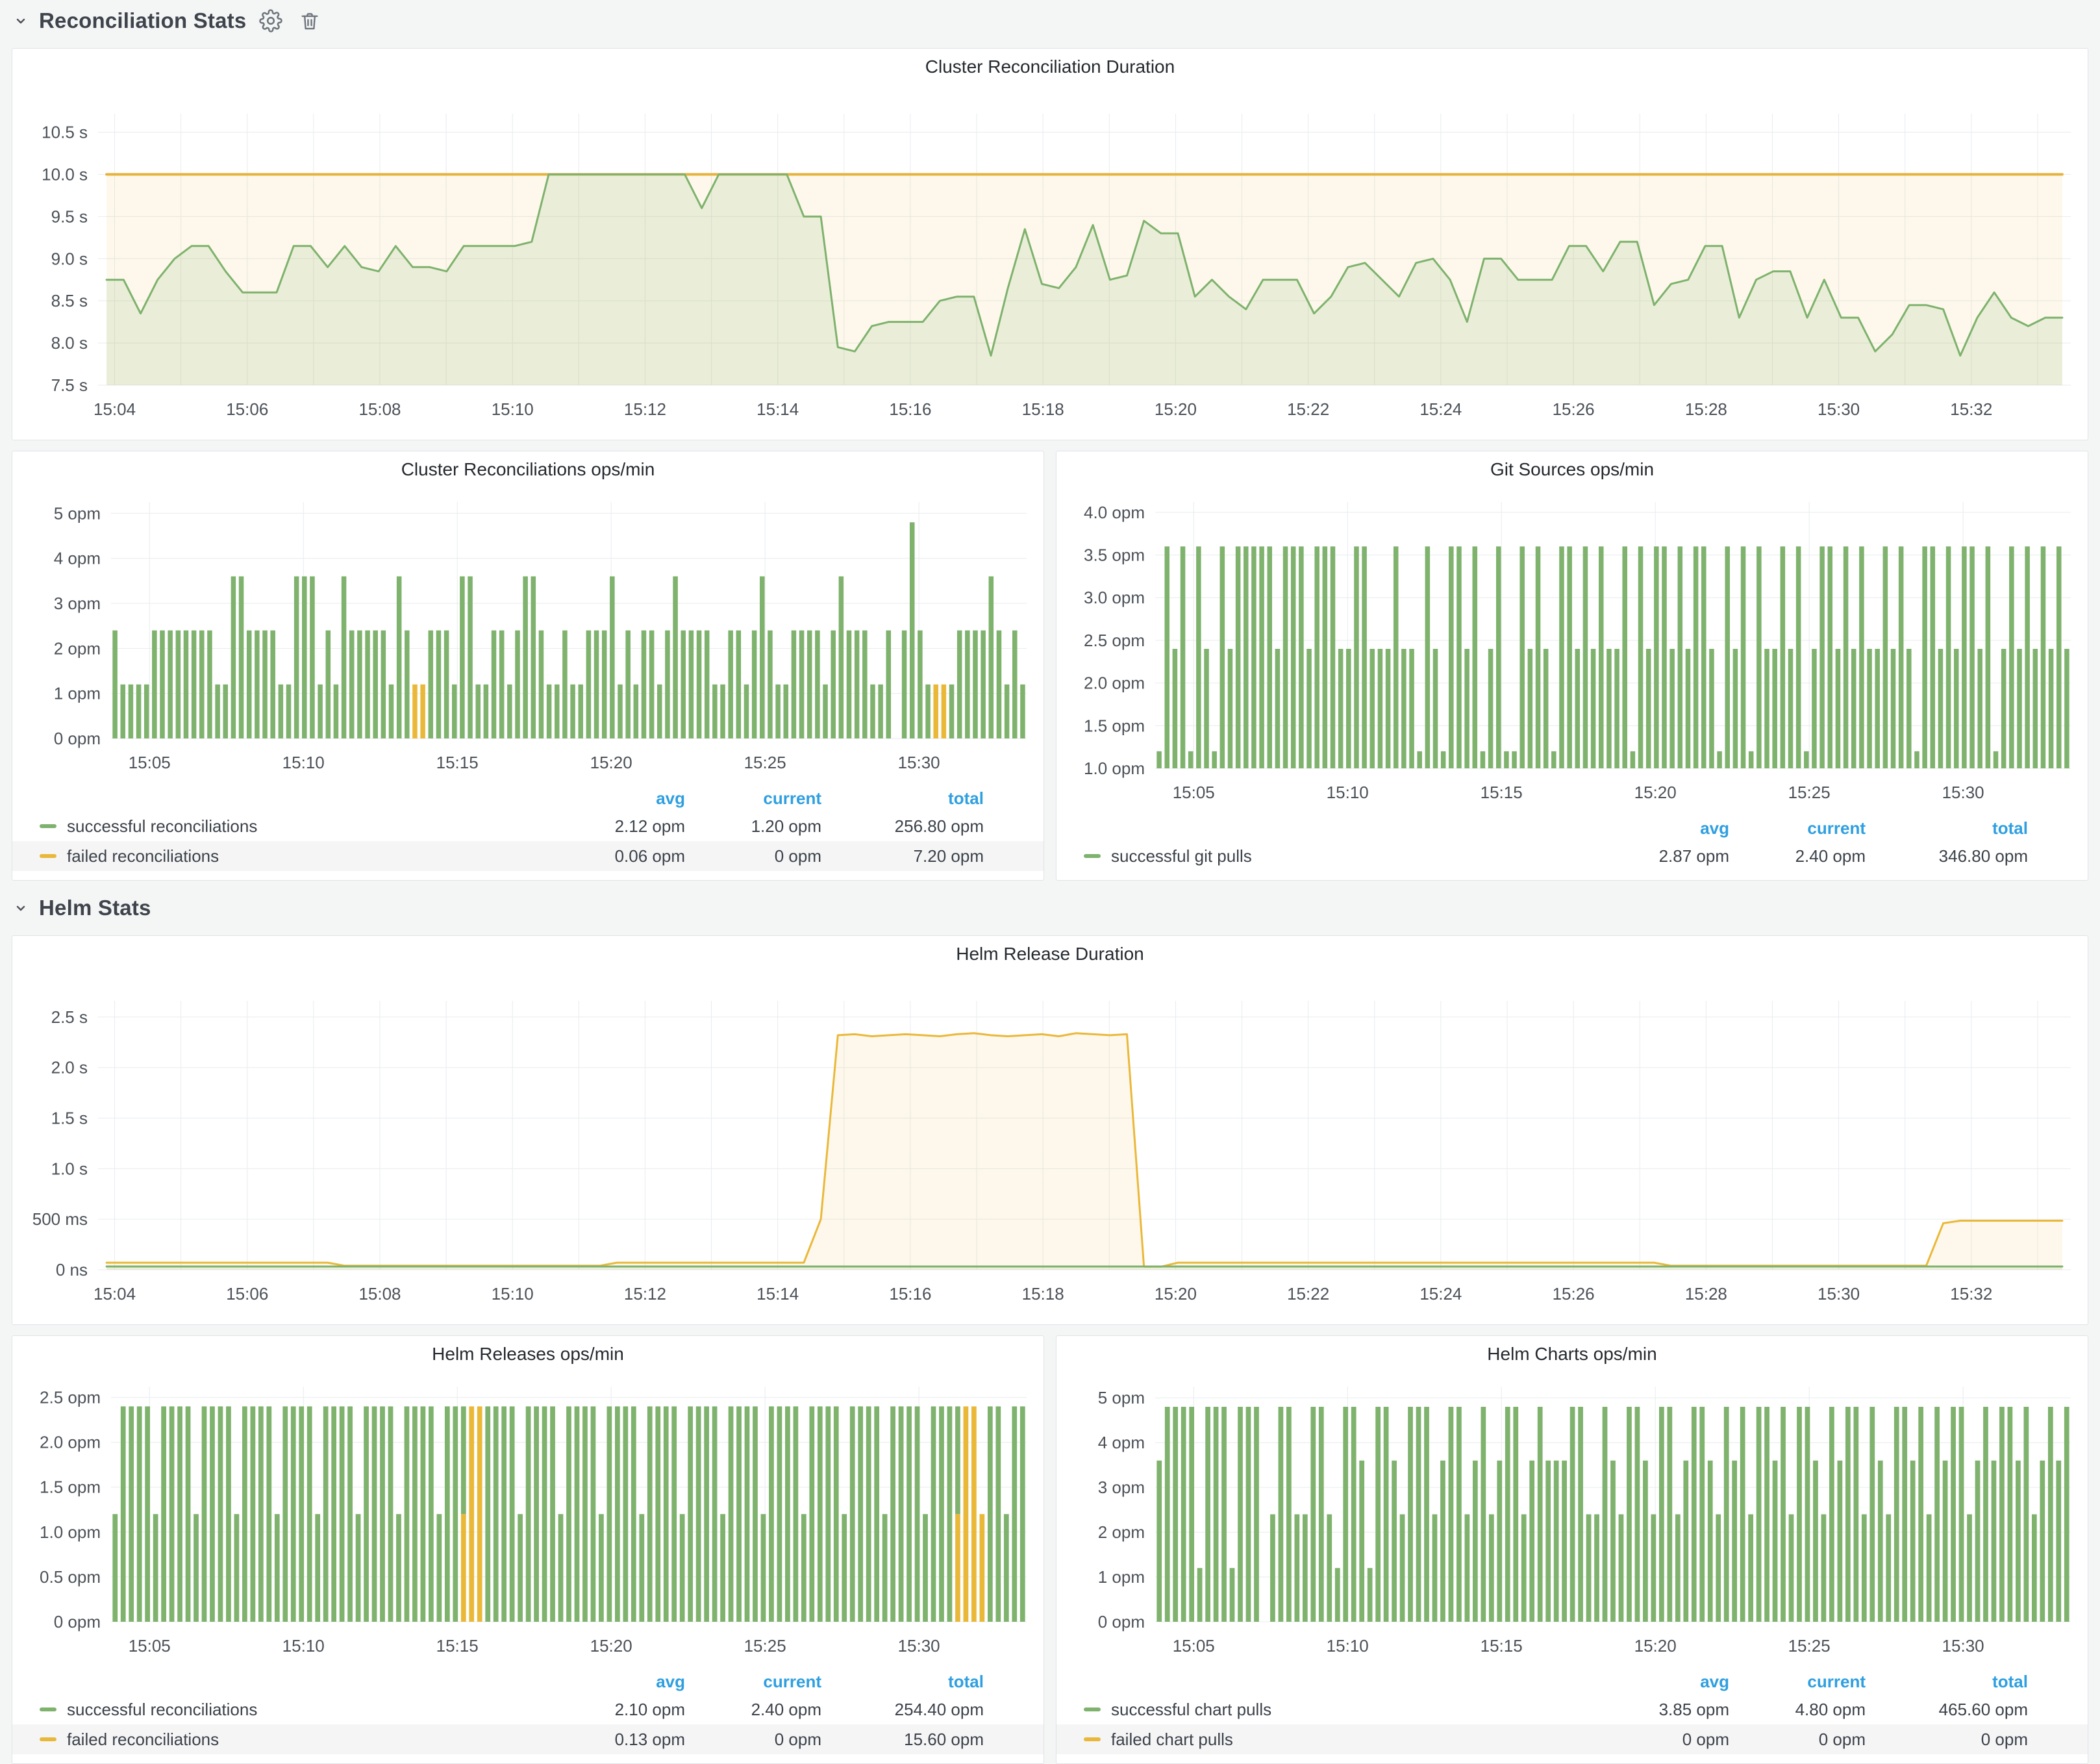 This screenshot has width=2100, height=1764. I want to click on chevron-down-icon, so click(21, 21).